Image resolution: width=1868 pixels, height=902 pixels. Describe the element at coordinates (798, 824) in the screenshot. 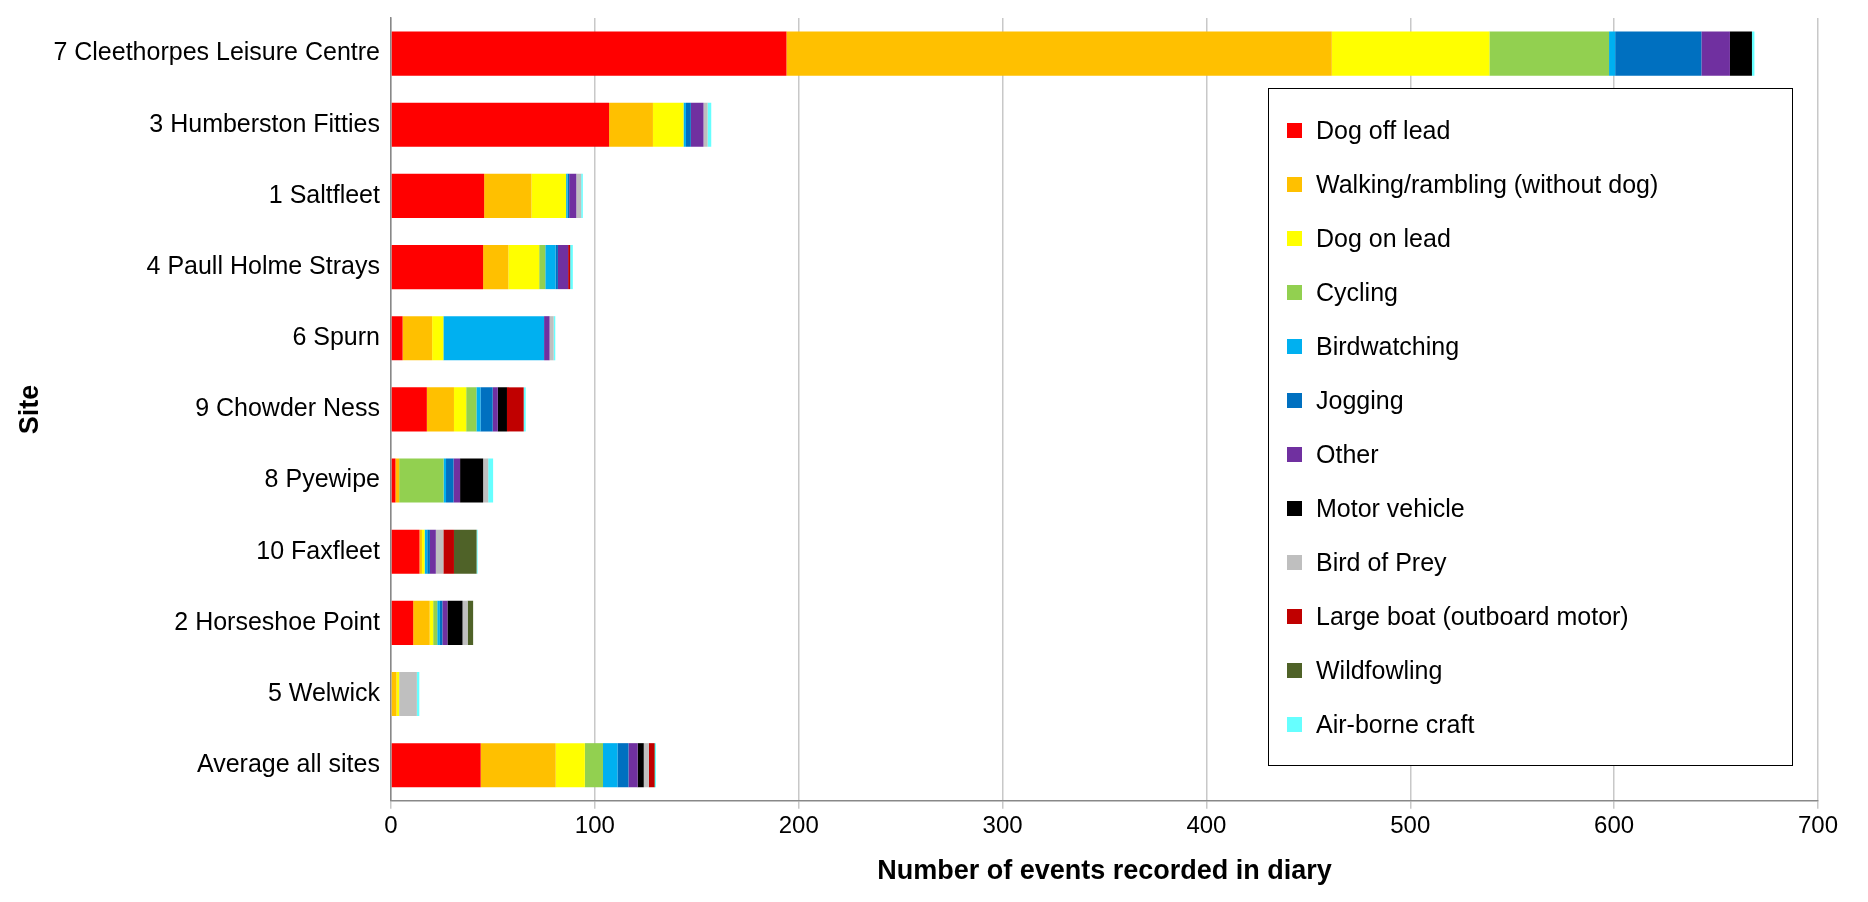

I see `x-tick-label: 200` at that location.